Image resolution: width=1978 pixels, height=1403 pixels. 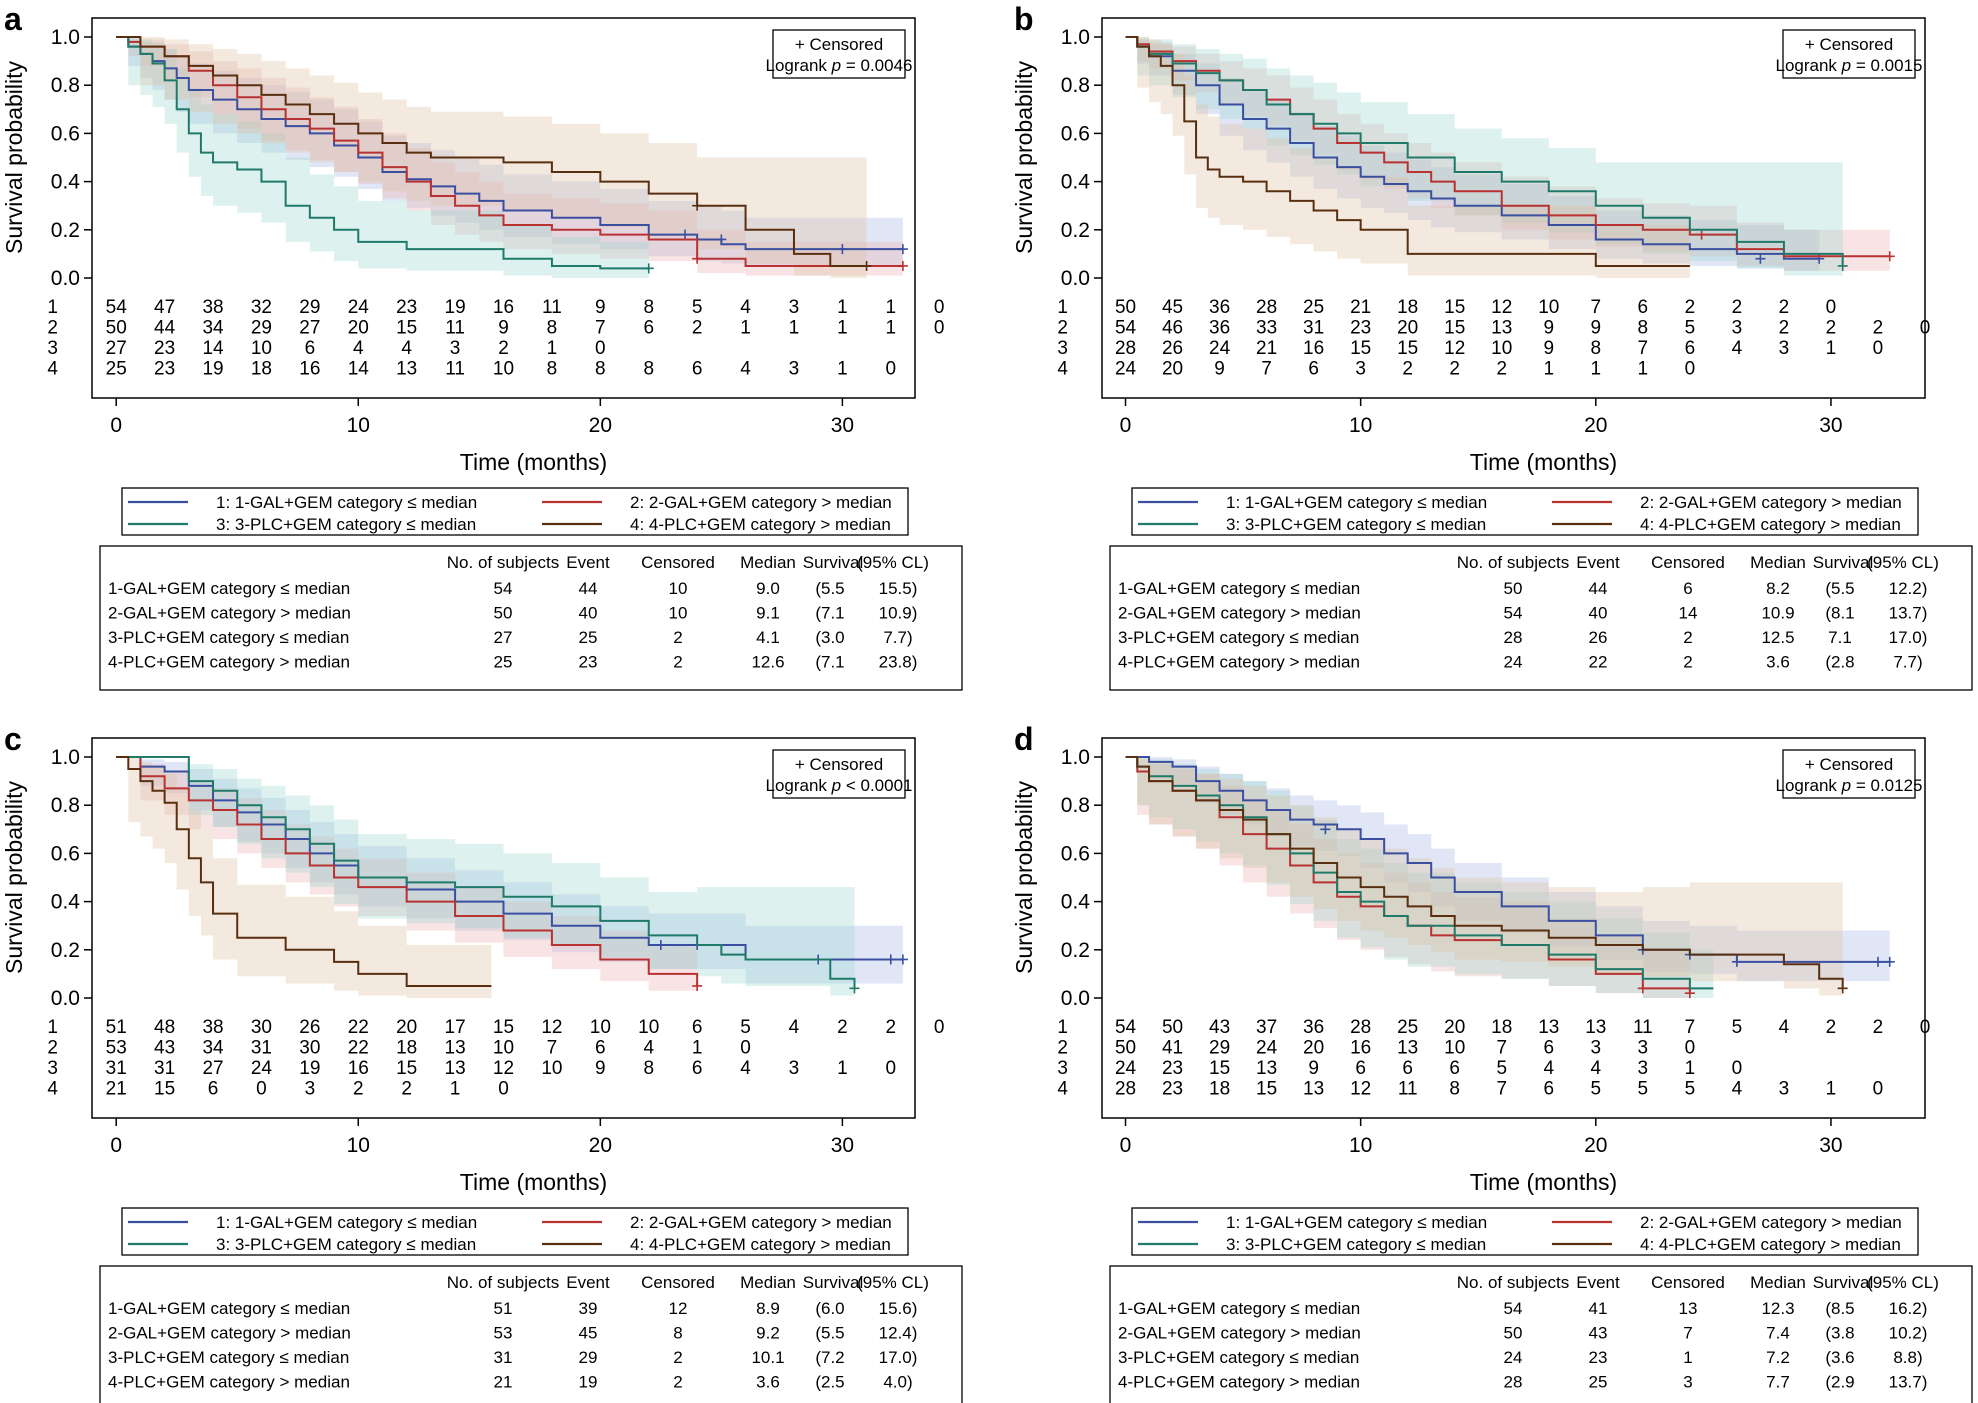 I want to click on summary-cell: 10.1, so click(x=767, y=1357).